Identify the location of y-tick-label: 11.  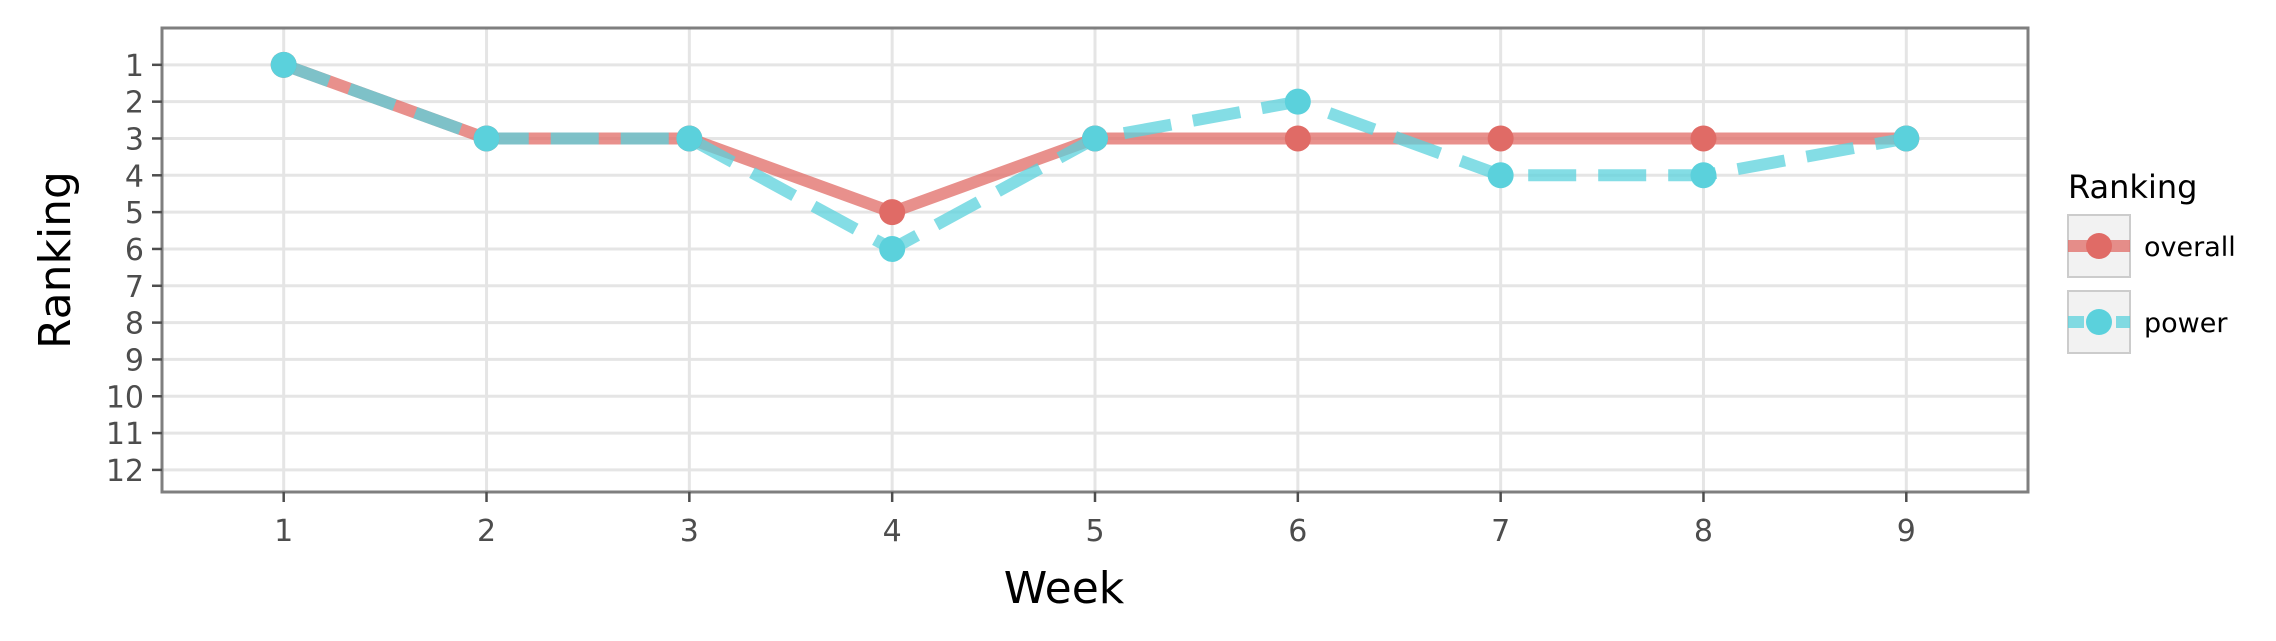
(125, 434).